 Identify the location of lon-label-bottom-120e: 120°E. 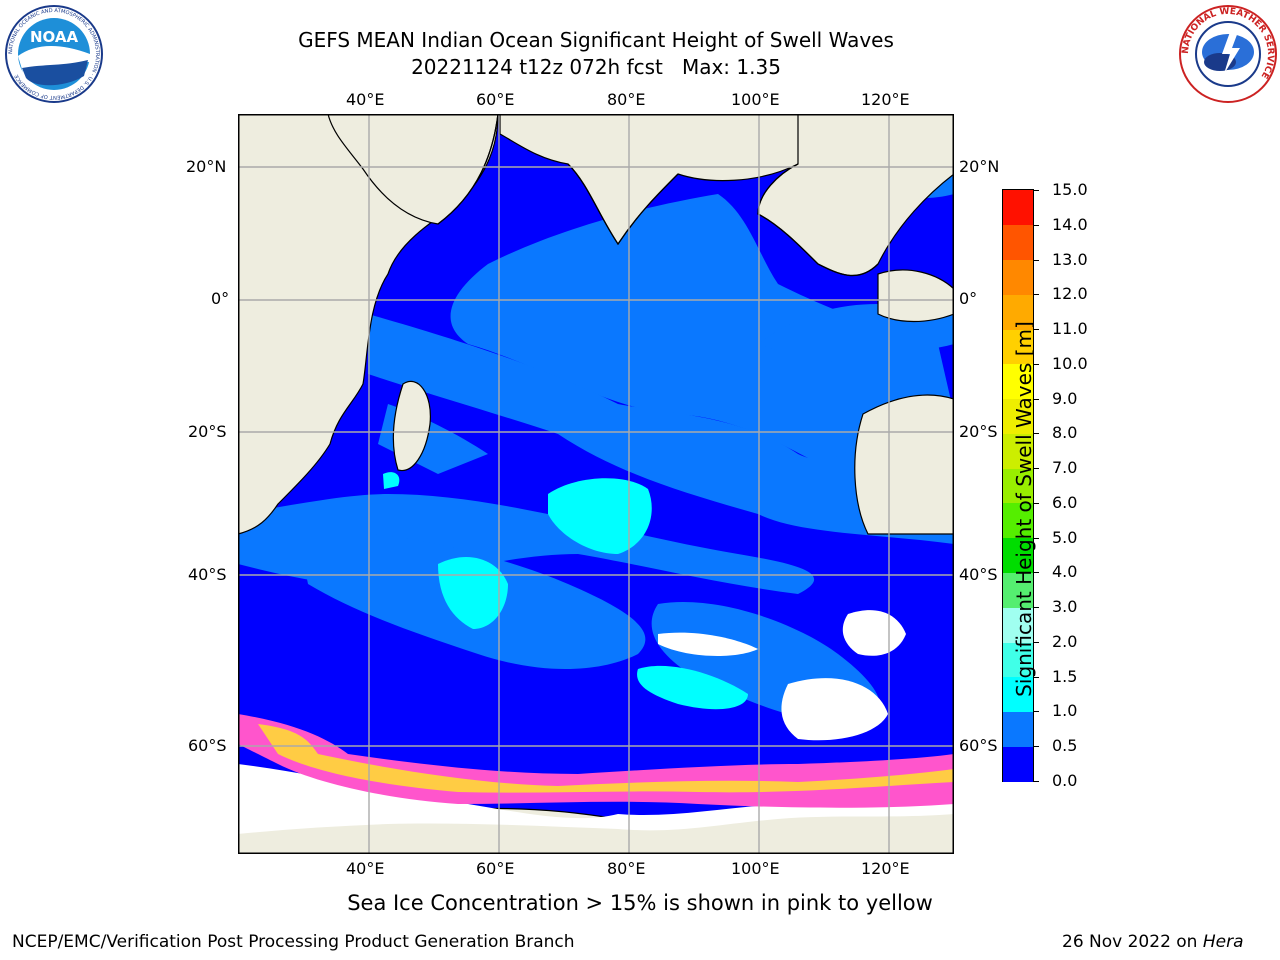
(885, 868).